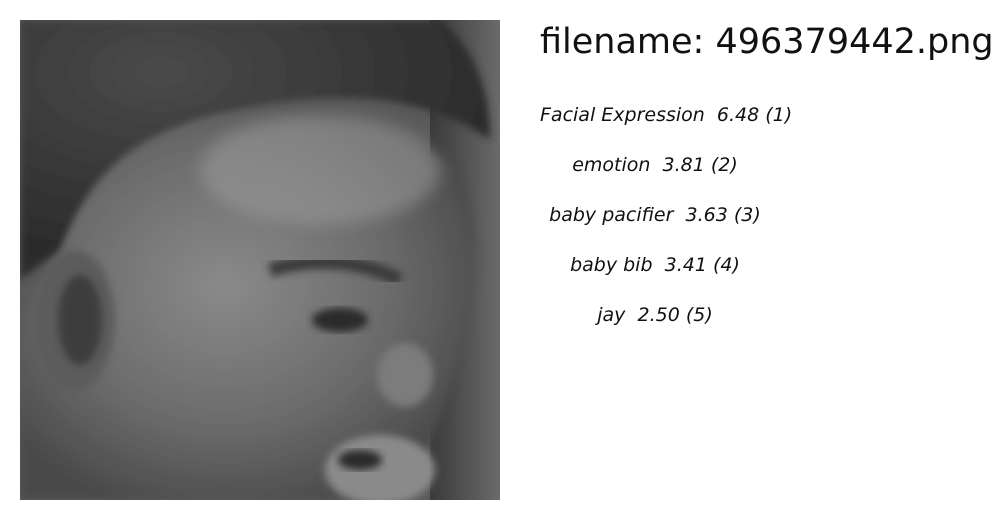 This screenshot has height=520, width=1000. Describe the element at coordinates (738, 115) in the screenshot. I see `prediction-score: 6.48` at that location.